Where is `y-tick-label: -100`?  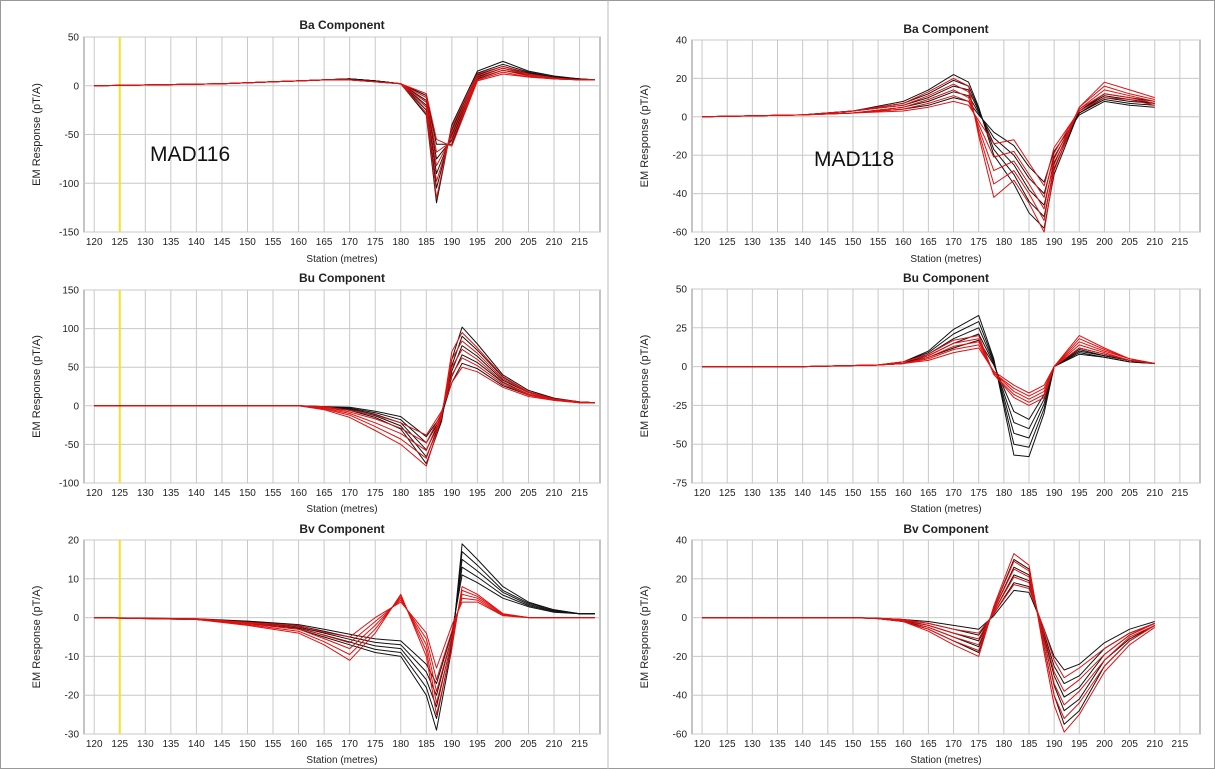 y-tick-label: -100 is located at coordinates (69, 484).